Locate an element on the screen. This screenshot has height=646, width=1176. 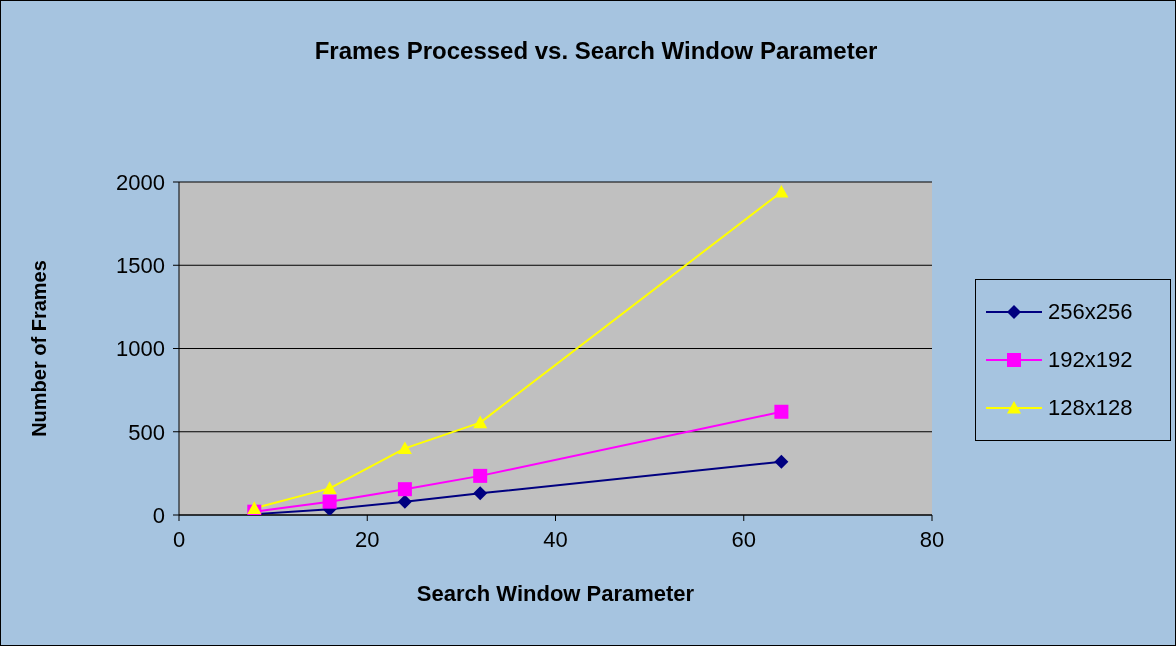
y-tick-label: 1000 is located at coordinates (140, 349).